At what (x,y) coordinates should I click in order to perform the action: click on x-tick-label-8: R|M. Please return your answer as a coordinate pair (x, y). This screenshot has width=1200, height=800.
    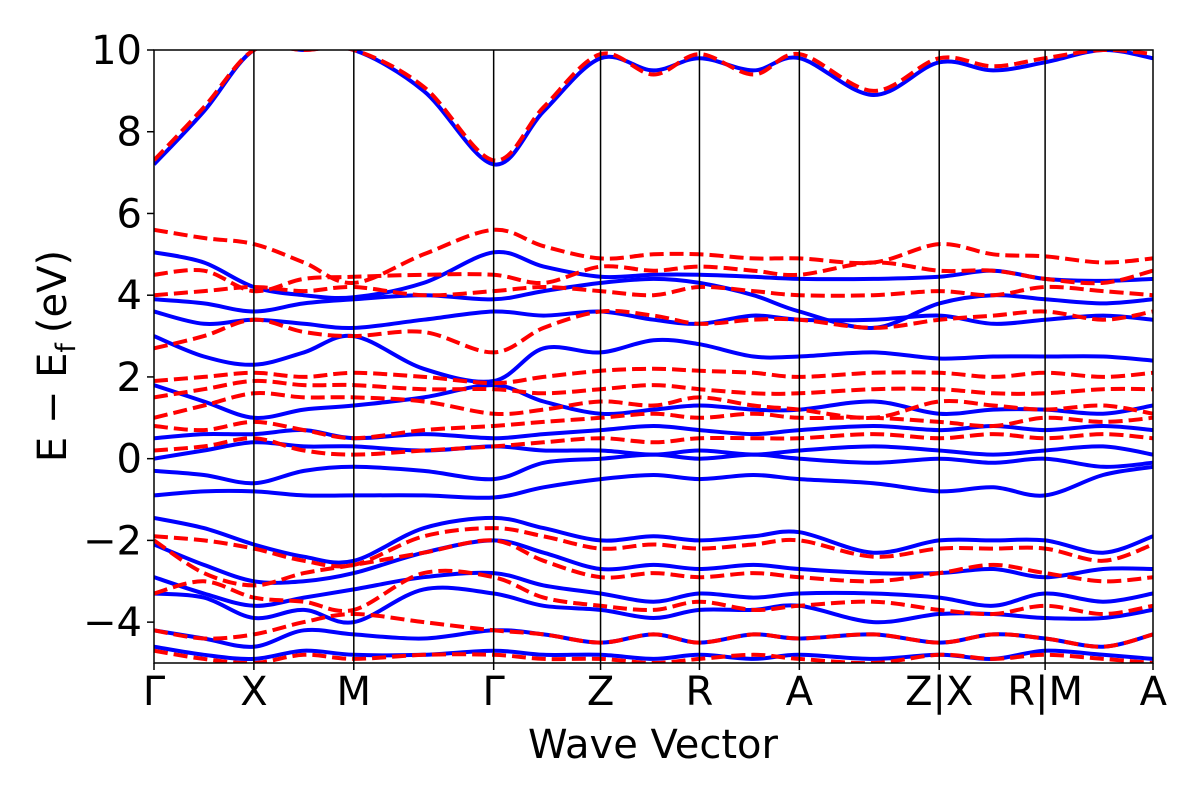
    Looking at the image, I should click on (1045, 692).